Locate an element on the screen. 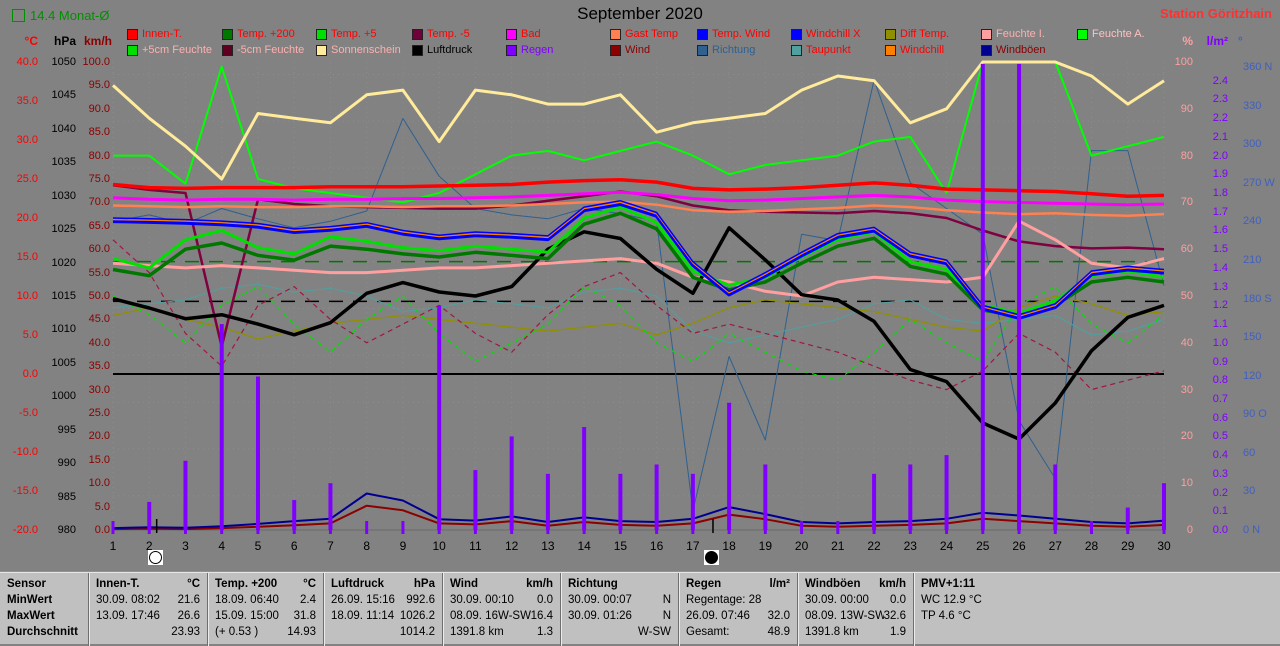  y-axis-label-lm2: 1.0 is located at coordinates (1220, 342).